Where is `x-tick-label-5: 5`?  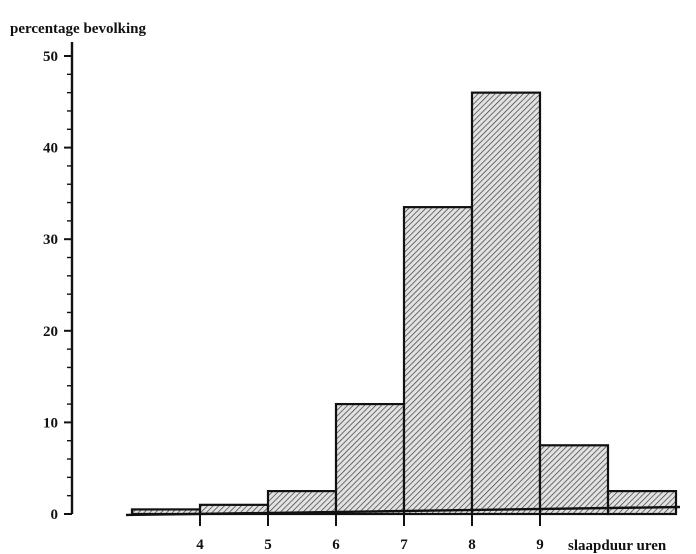 x-tick-label-5: 5 is located at coordinates (268, 545).